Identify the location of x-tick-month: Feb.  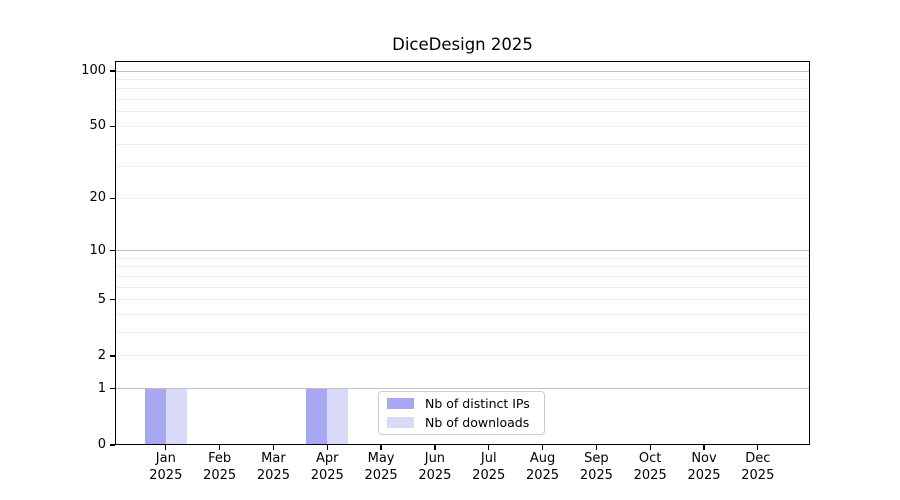
(220, 458).